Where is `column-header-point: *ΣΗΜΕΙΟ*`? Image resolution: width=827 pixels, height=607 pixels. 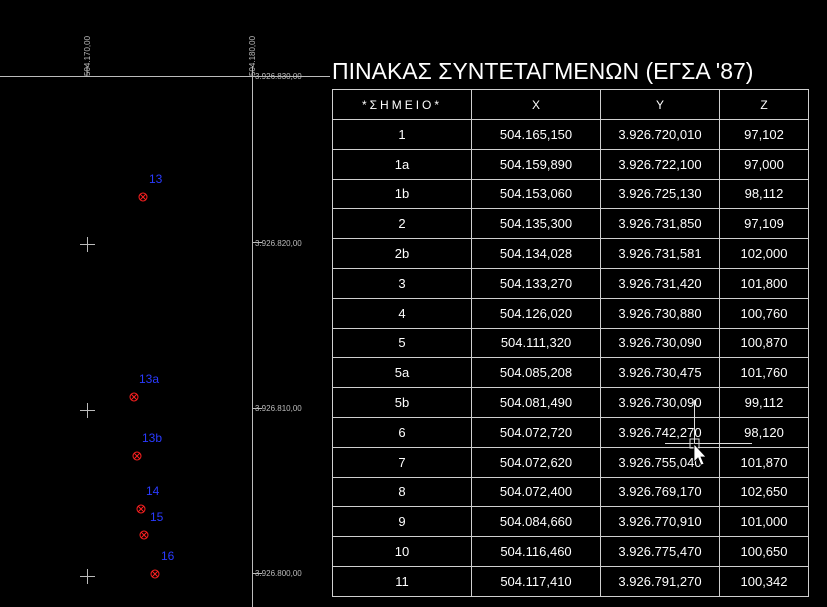
column-header-point: *ΣΗΜΕΙΟ* is located at coordinates (402, 104).